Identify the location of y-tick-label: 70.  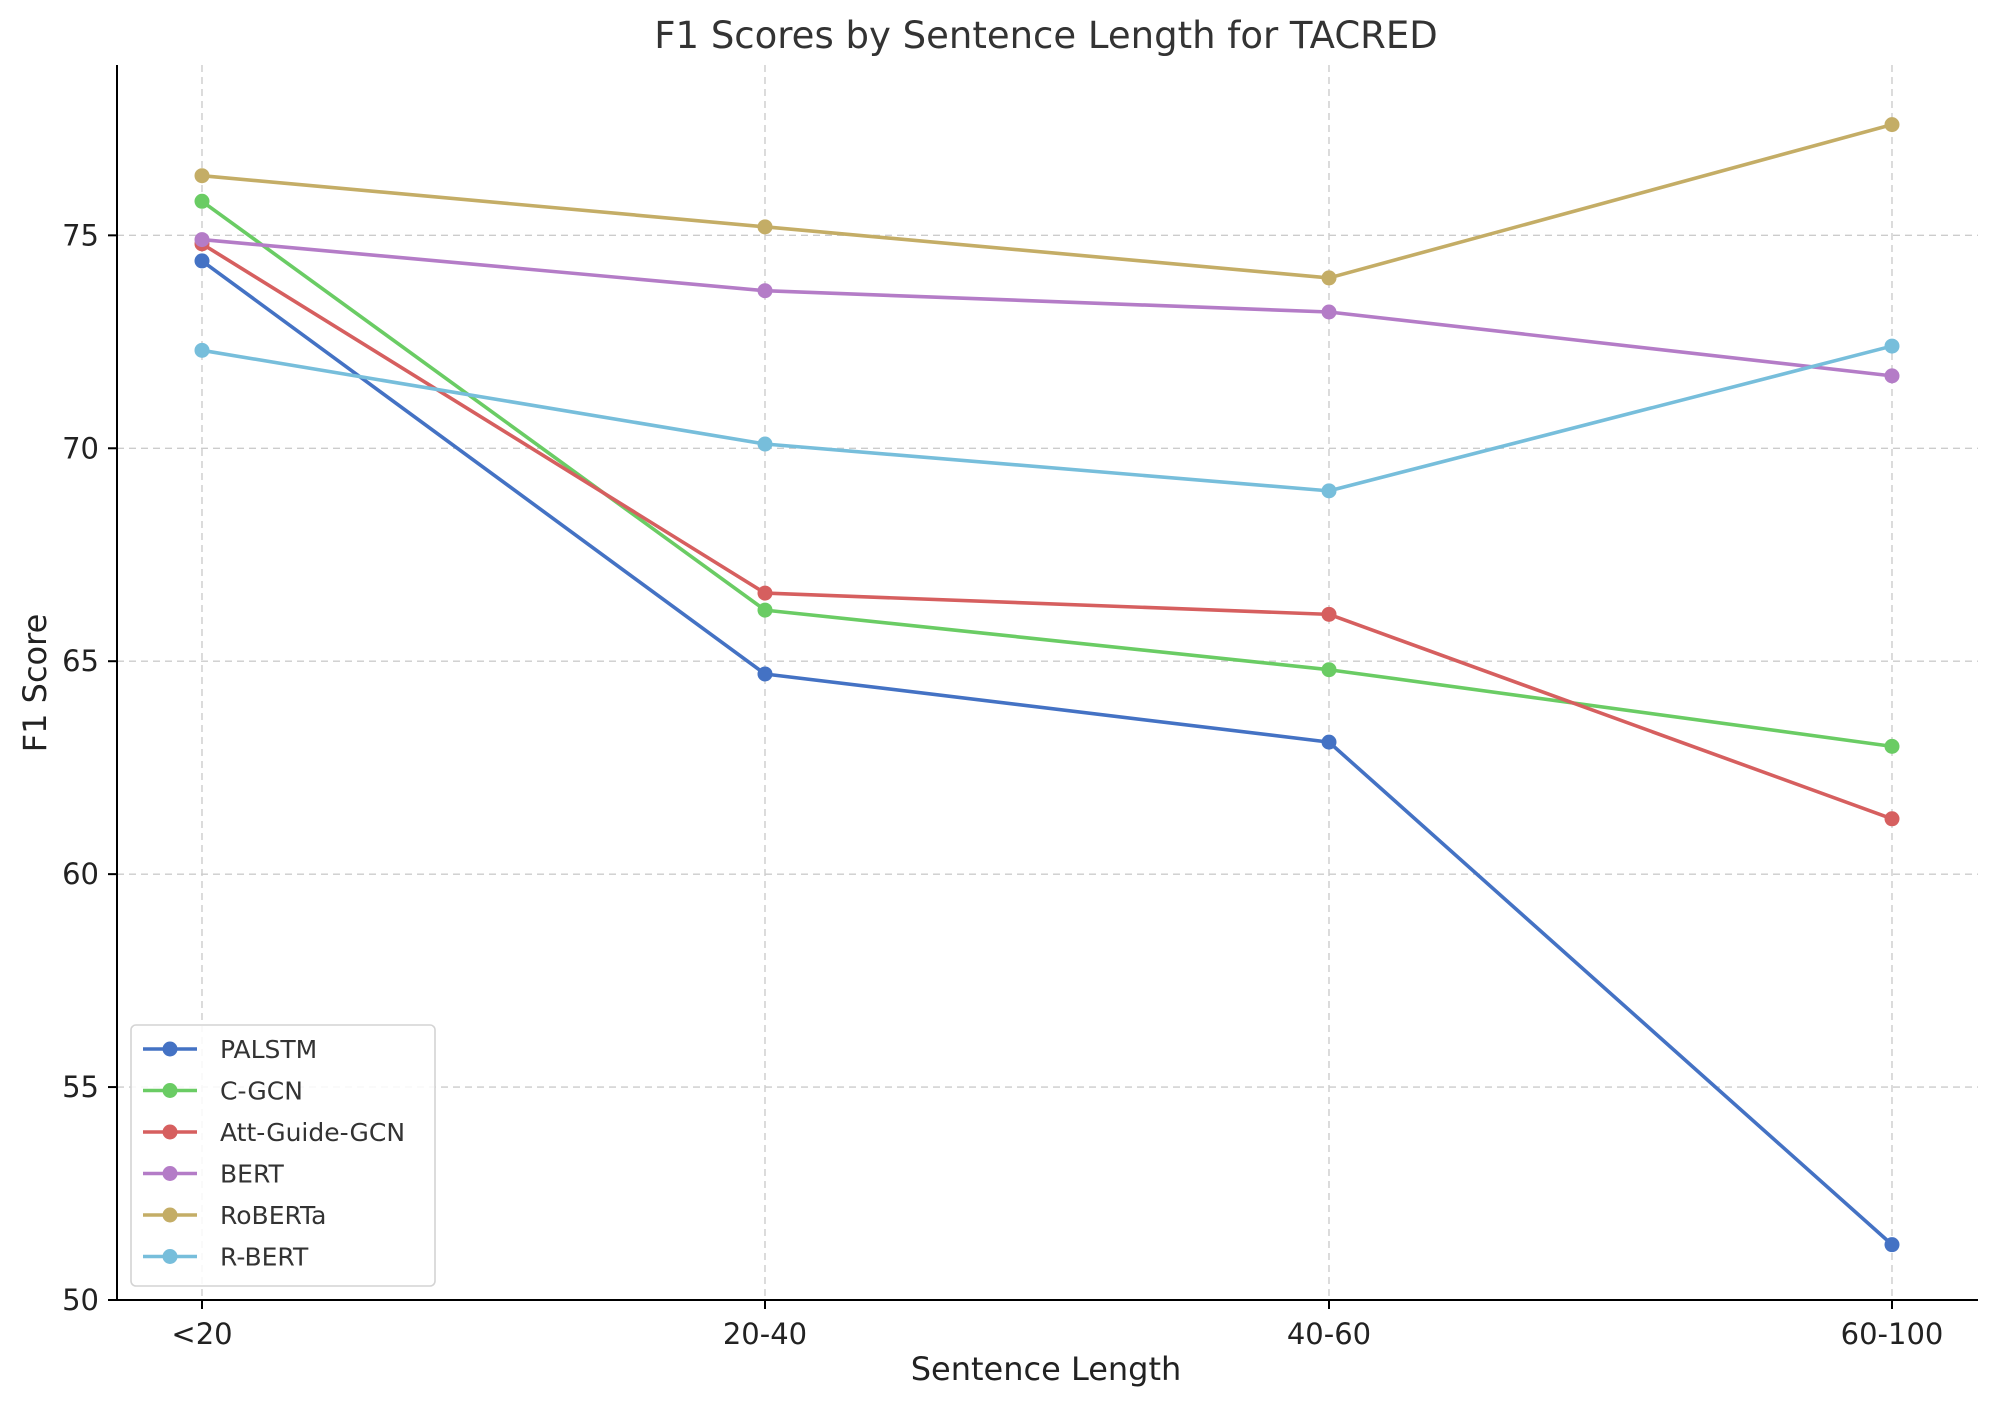
(80, 448).